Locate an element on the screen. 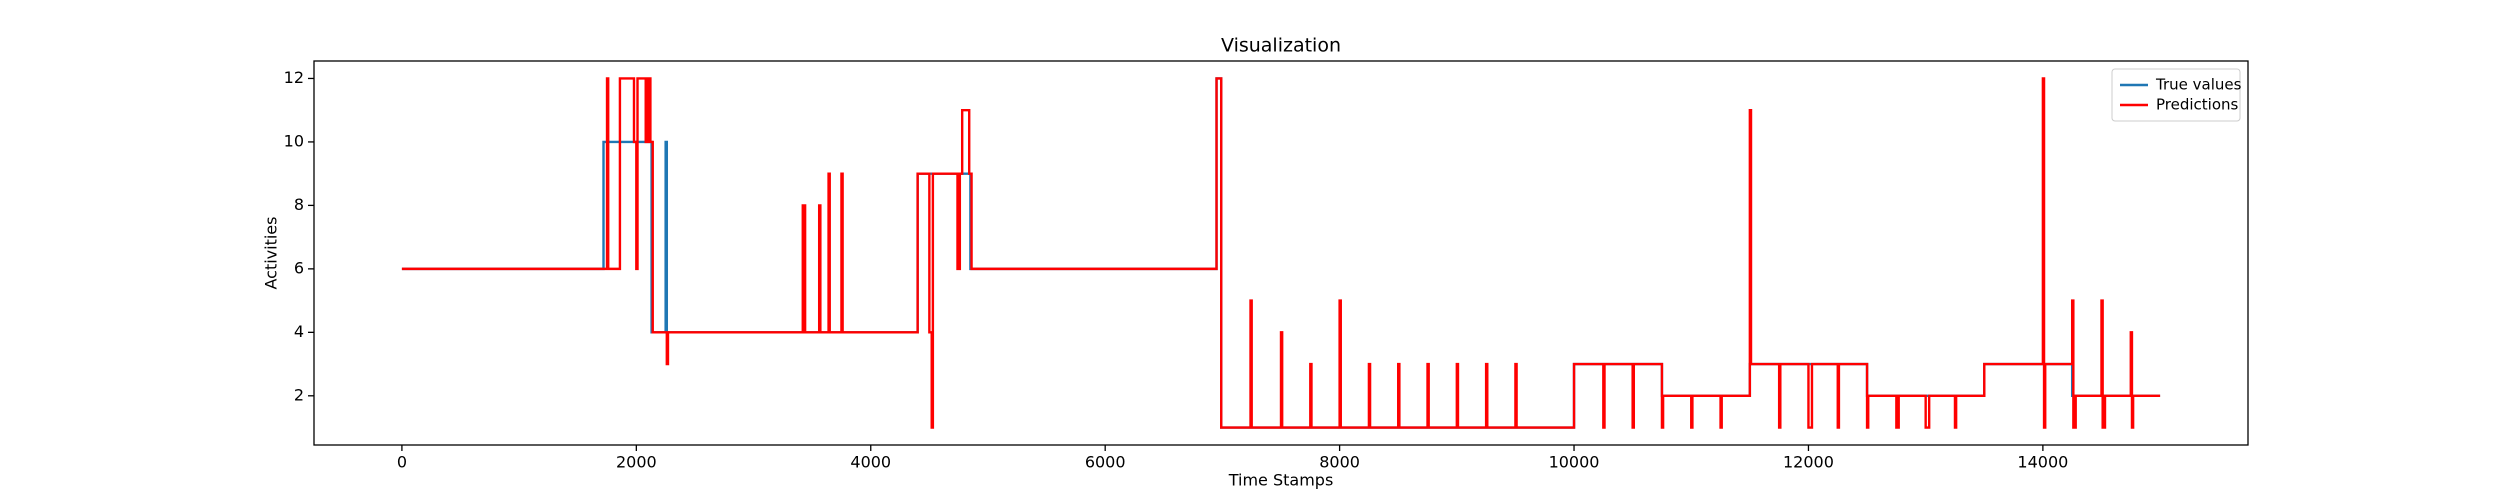  legend-box is located at coordinates (2176, 95).